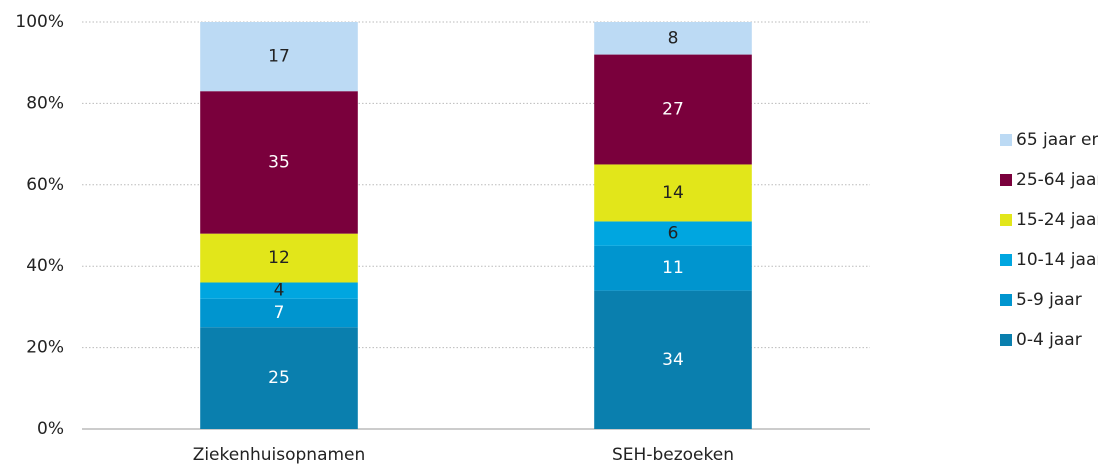 The height and width of the screenshot is (464, 1098). Describe the element at coordinates (1057, 140) in the screenshot. I see `legend-label: 65 jaar en ouder` at that location.